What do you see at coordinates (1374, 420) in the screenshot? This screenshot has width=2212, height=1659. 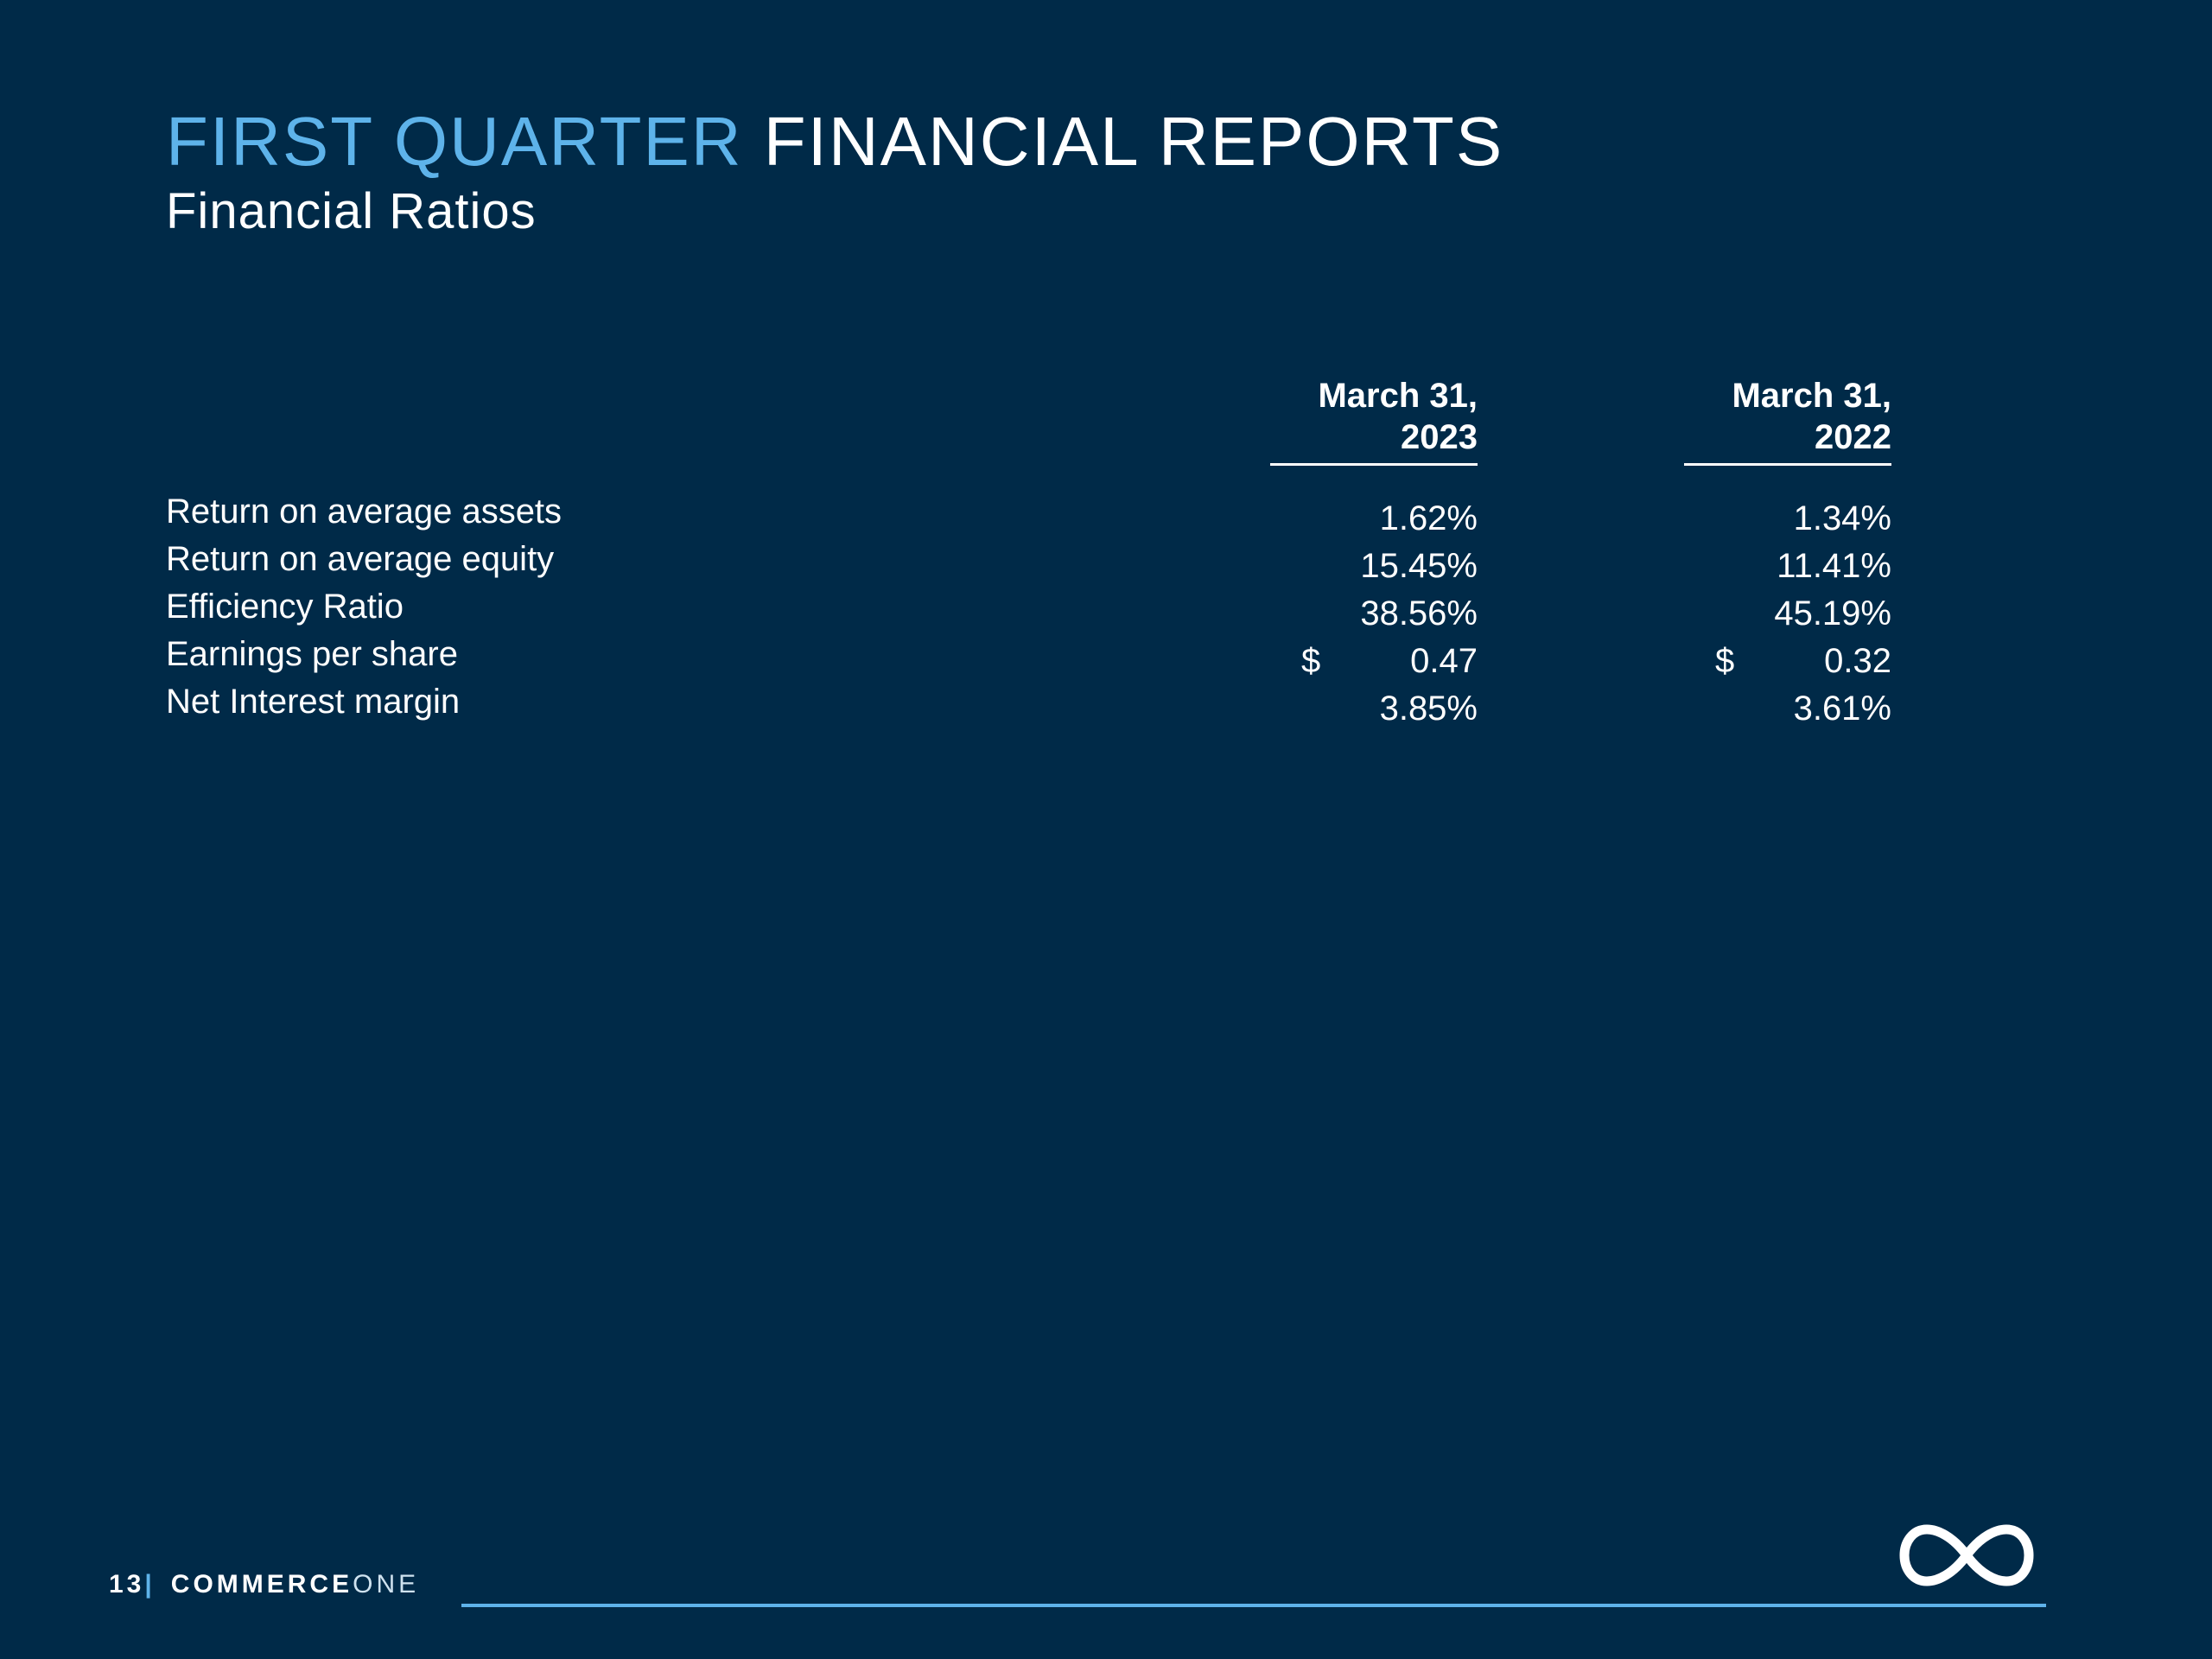 I see `column-header-2023: March 31, 2023` at bounding box center [1374, 420].